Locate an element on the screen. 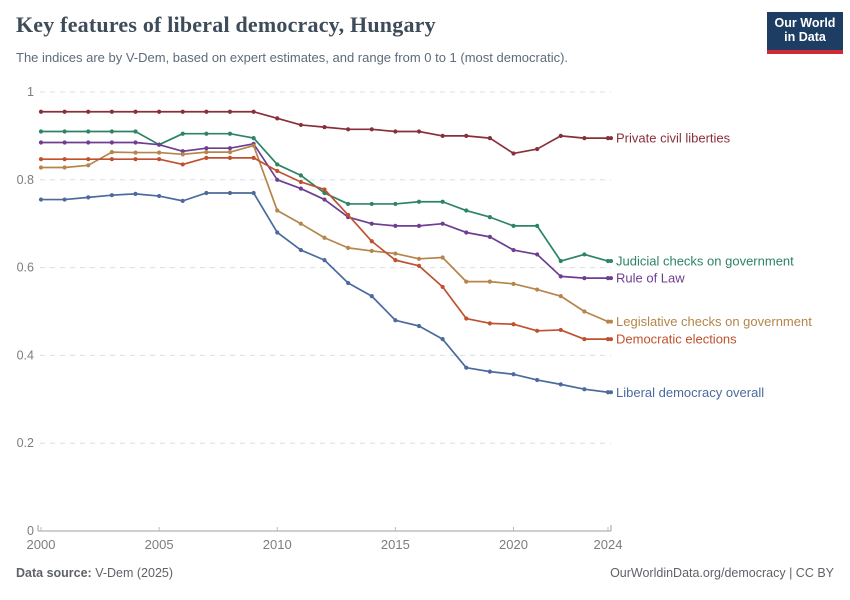  footer-link: OurWorldinData.org/democracy | CC BY is located at coordinates (722, 573).